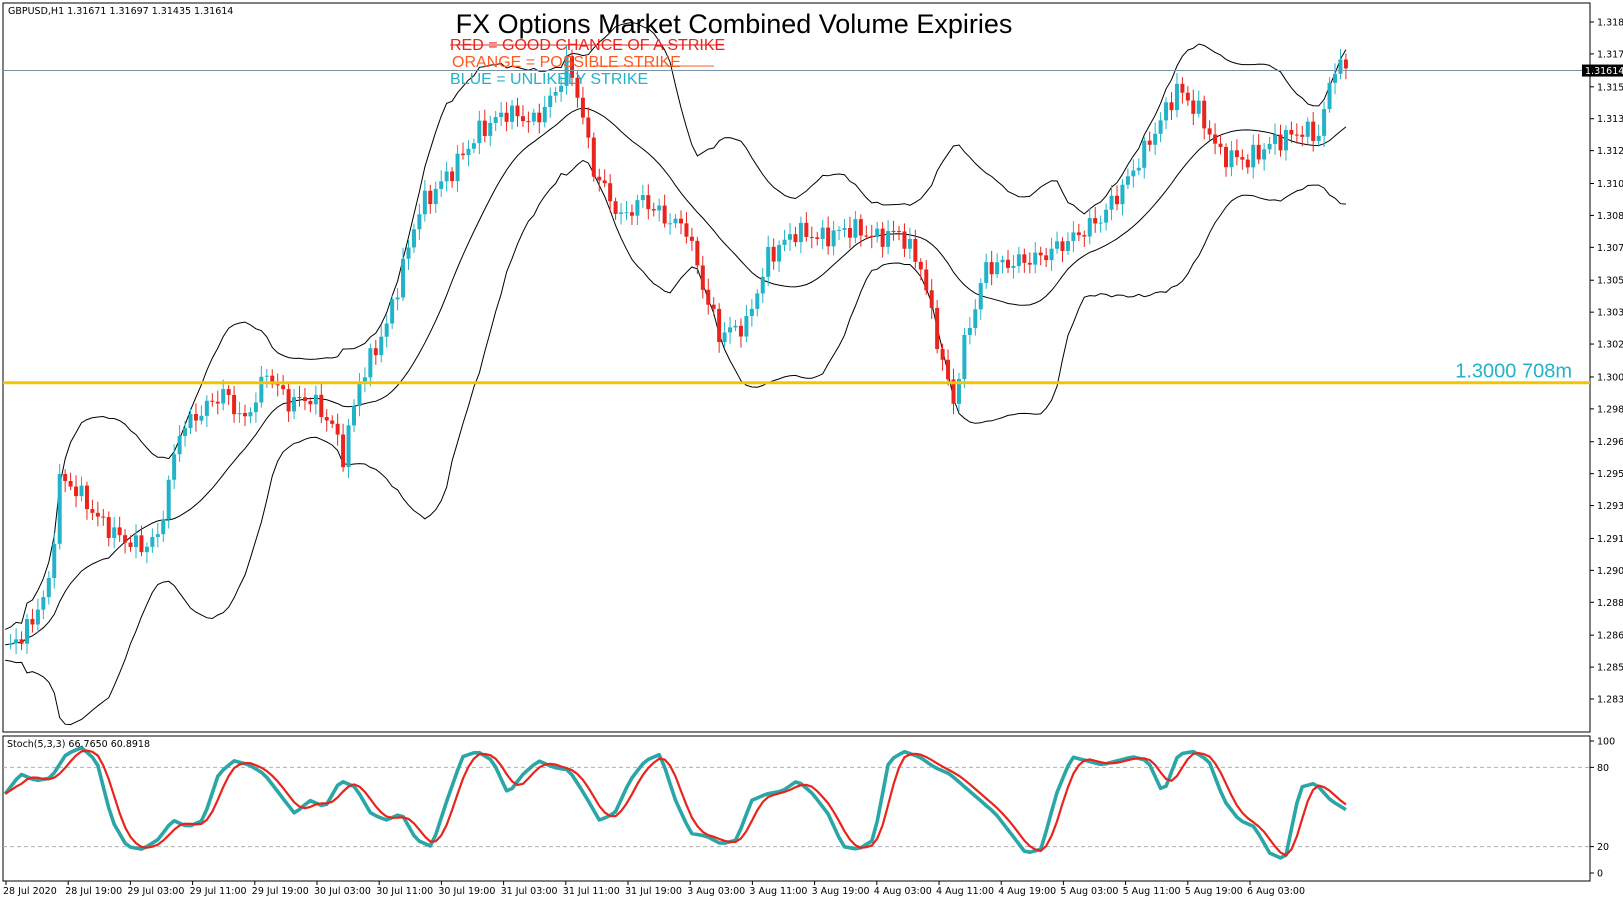  I want to click on time-tick-label: 29 Jul 11:00, so click(218, 891).